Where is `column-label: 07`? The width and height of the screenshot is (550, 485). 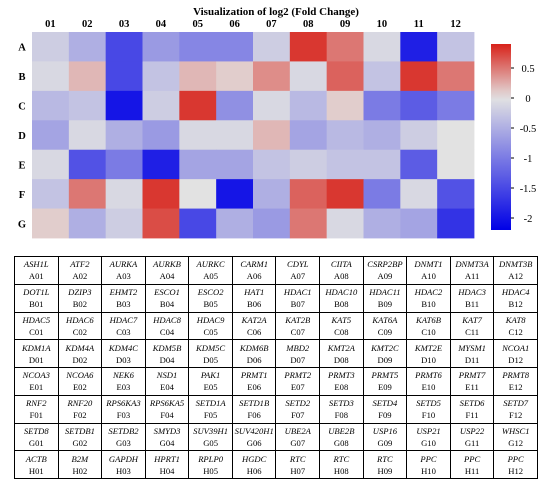 column-label: 07 is located at coordinates (271, 24).